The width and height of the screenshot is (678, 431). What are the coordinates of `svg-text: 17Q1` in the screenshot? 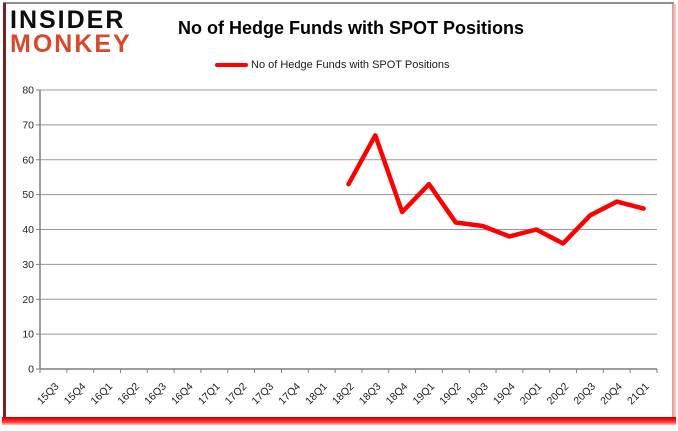 It's located at (209, 394).